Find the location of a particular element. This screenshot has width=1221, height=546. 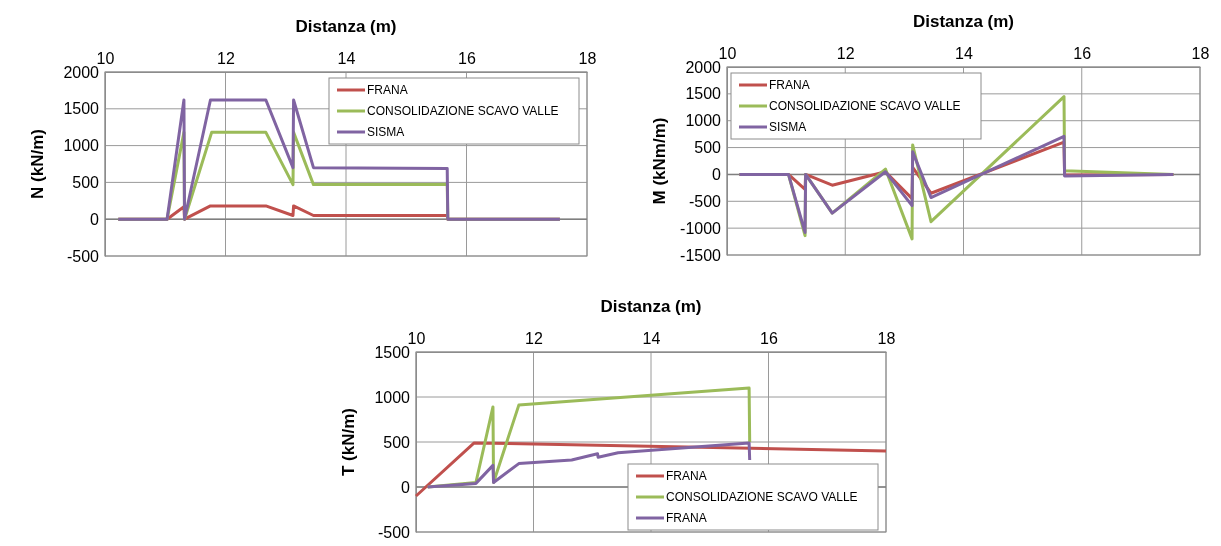

y-axis-title: N (kN/m) is located at coordinates (37, 164).